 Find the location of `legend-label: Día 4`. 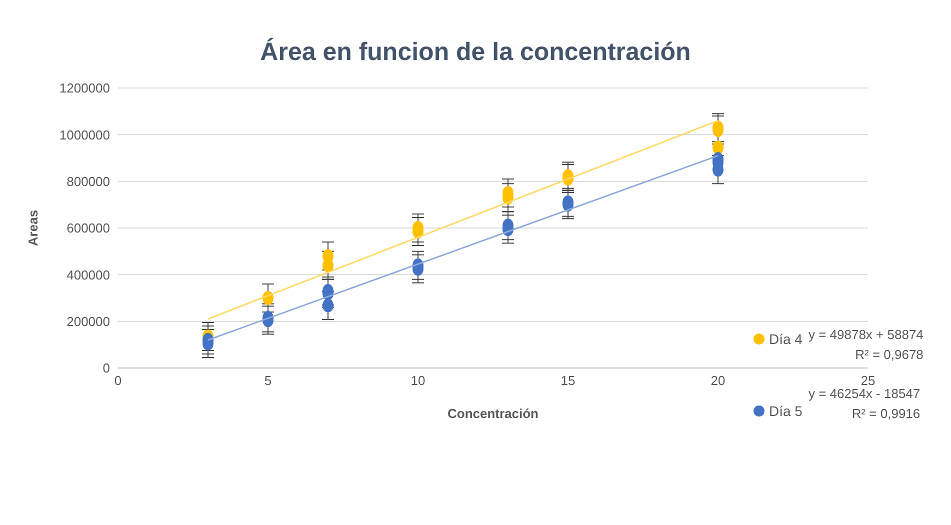

legend-label: Día 4 is located at coordinates (785, 339).